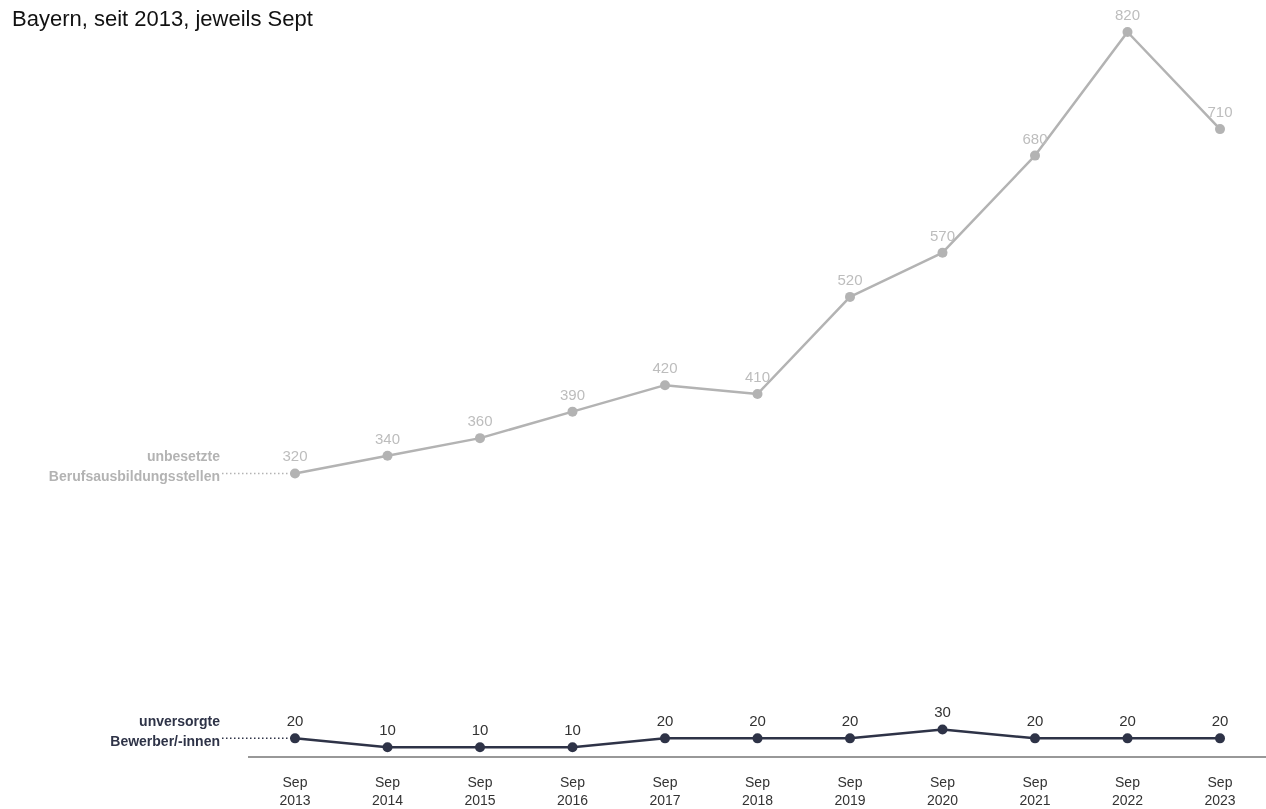  What do you see at coordinates (850, 790) in the screenshot?
I see `x-tick-label: Sep 2019` at bounding box center [850, 790].